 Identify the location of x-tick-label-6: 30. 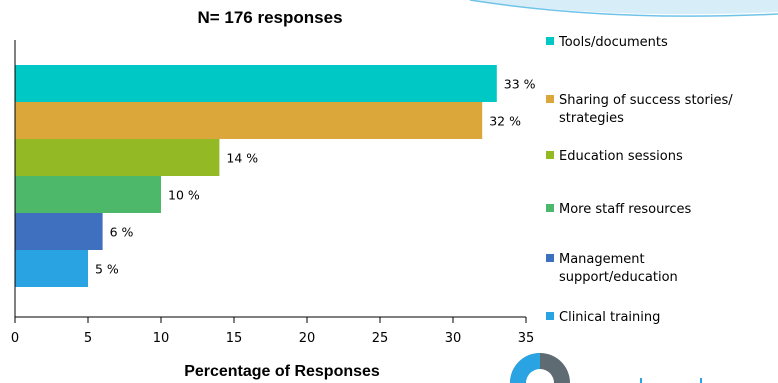
(453, 338).